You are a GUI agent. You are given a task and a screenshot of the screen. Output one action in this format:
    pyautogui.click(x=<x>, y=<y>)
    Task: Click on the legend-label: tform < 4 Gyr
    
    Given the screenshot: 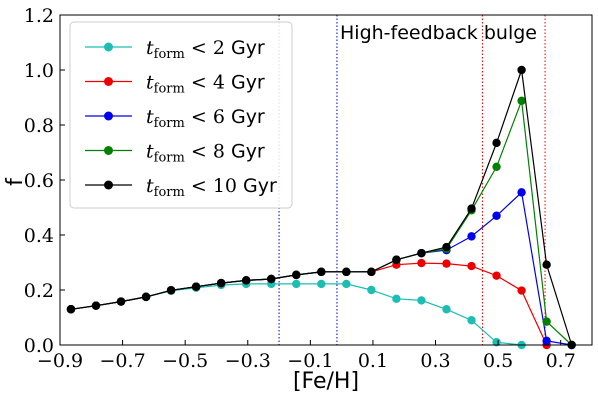 What is the action you would take?
    pyautogui.click(x=205, y=84)
    